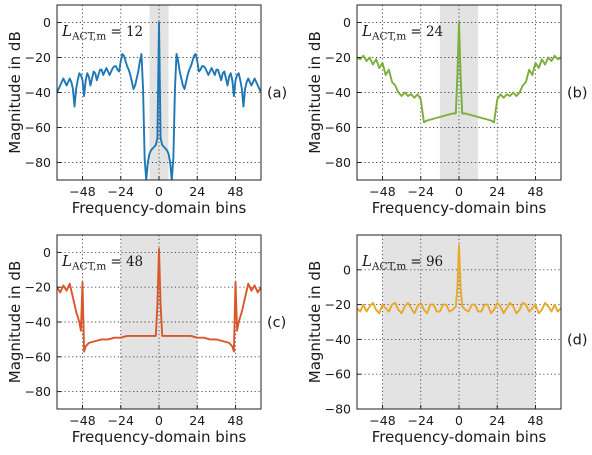  I want to click on panel-label: (c), so click(276, 323).